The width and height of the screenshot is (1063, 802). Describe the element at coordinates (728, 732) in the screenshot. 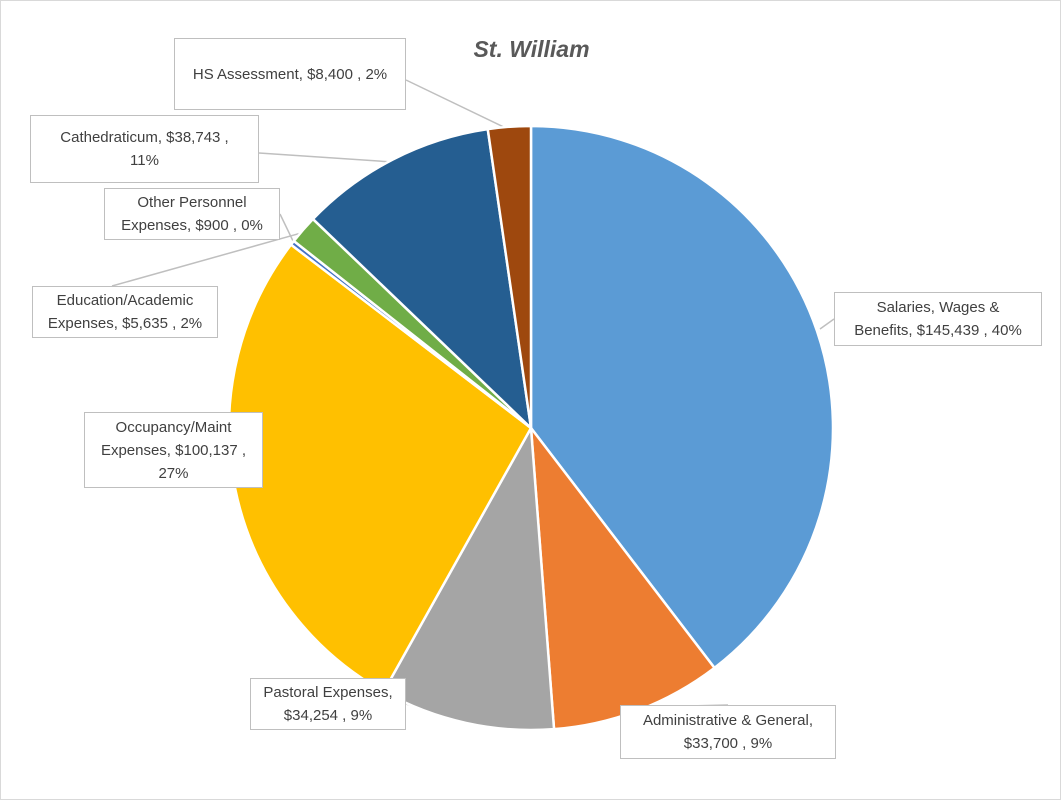

I see `data-label-1: Administrative & General, $33,700 , 9%` at that location.